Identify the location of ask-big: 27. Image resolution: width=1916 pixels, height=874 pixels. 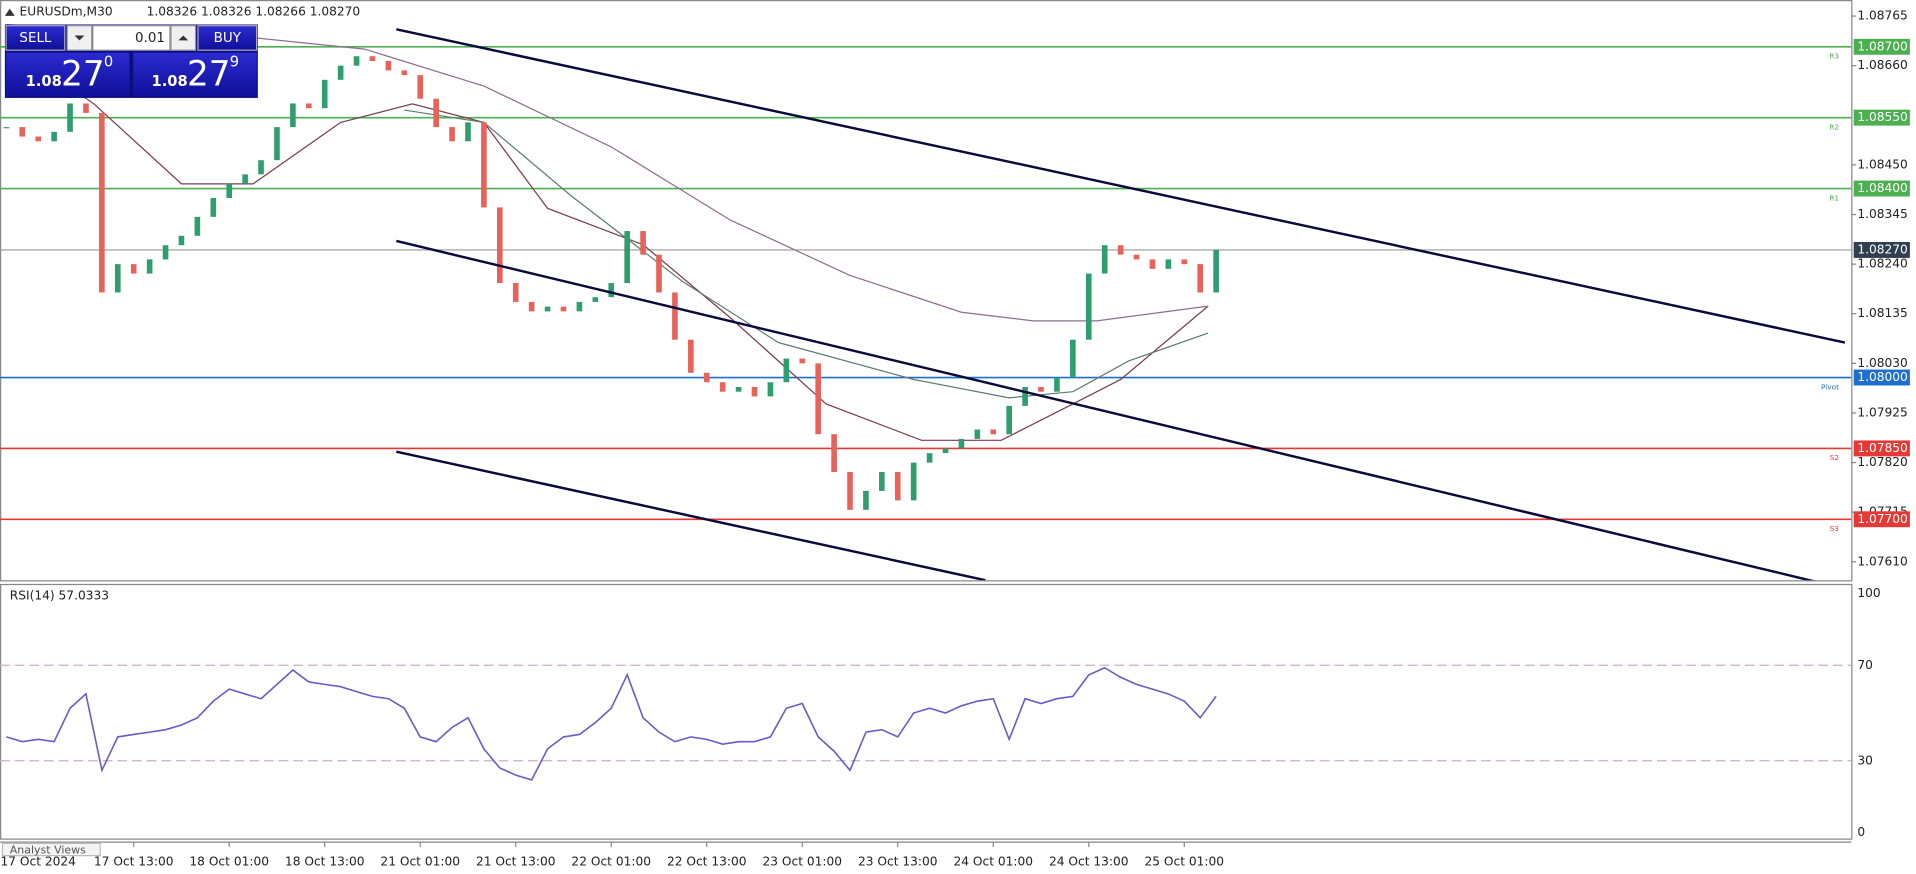
(209, 74).